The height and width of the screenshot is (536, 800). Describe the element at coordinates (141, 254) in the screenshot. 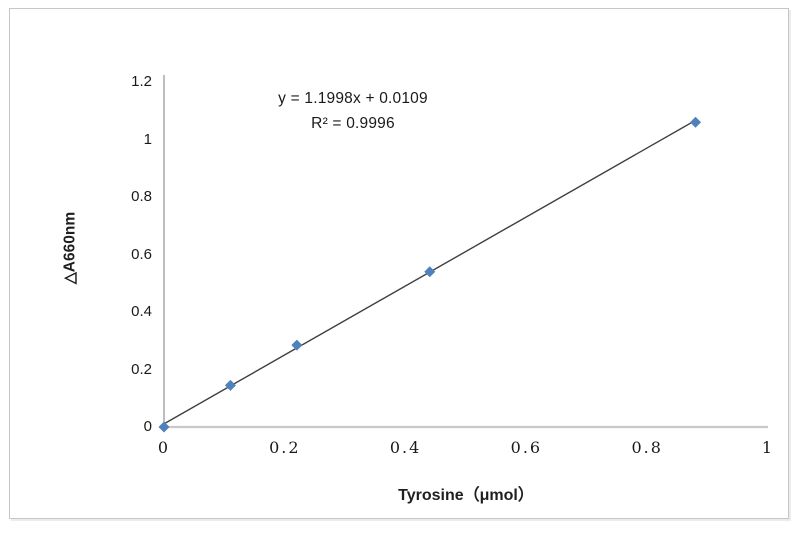

I see `y-tick-label: 0.6` at that location.